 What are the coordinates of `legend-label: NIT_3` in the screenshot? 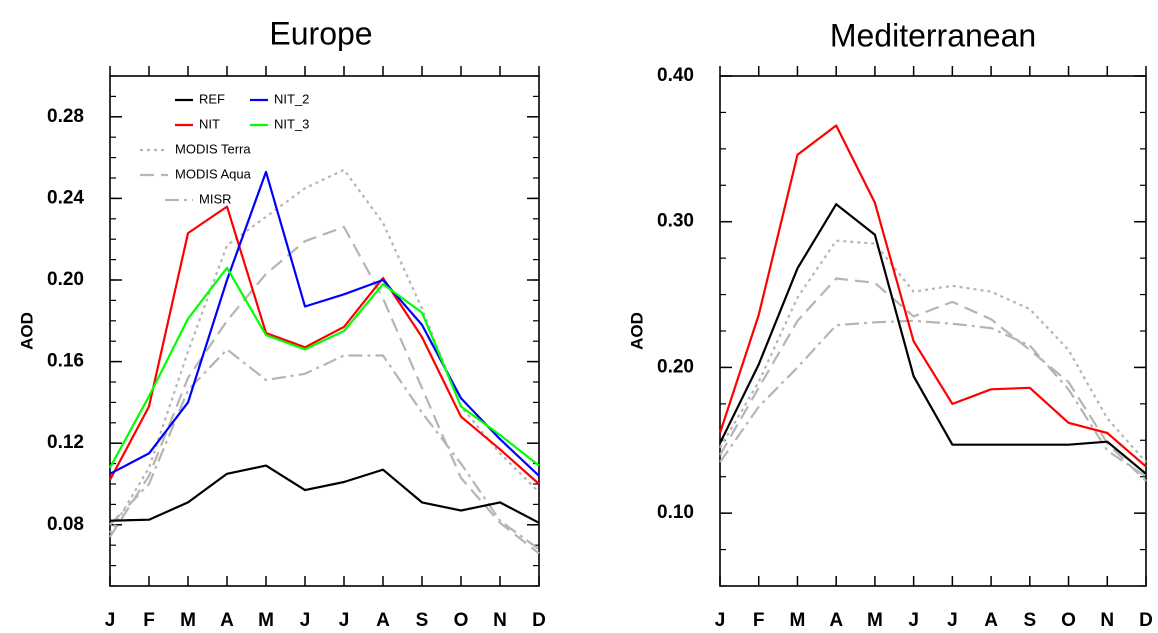 It's located at (291, 123).